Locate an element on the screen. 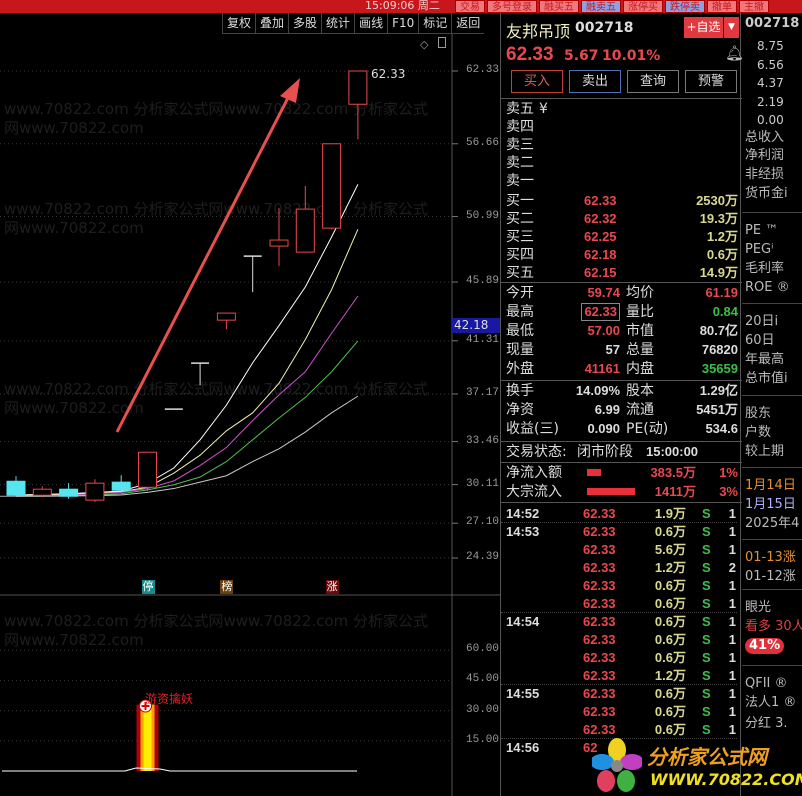 The image size is (802, 796). fundamental-row: 收益(三) 0.090 PE(动) 534.6 is located at coordinates (622, 429).